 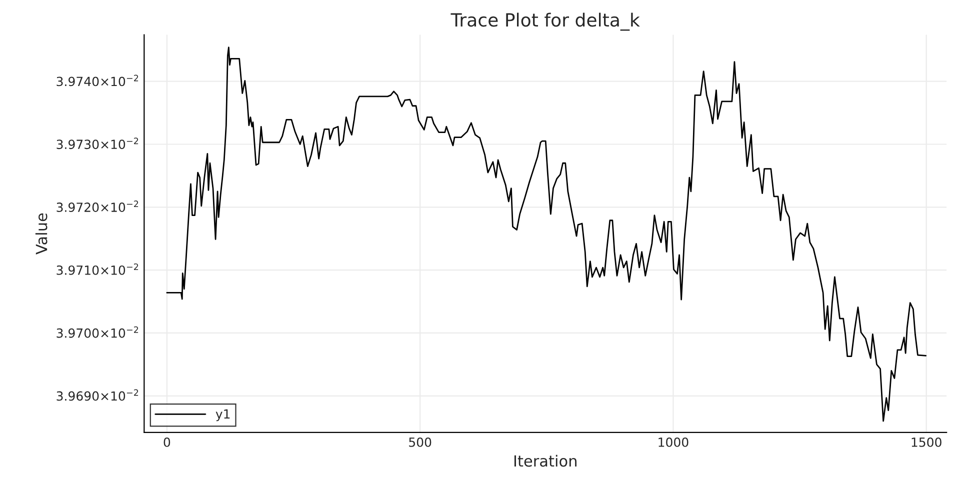 I want to click on y-axis-title: Value, so click(x=41, y=233).